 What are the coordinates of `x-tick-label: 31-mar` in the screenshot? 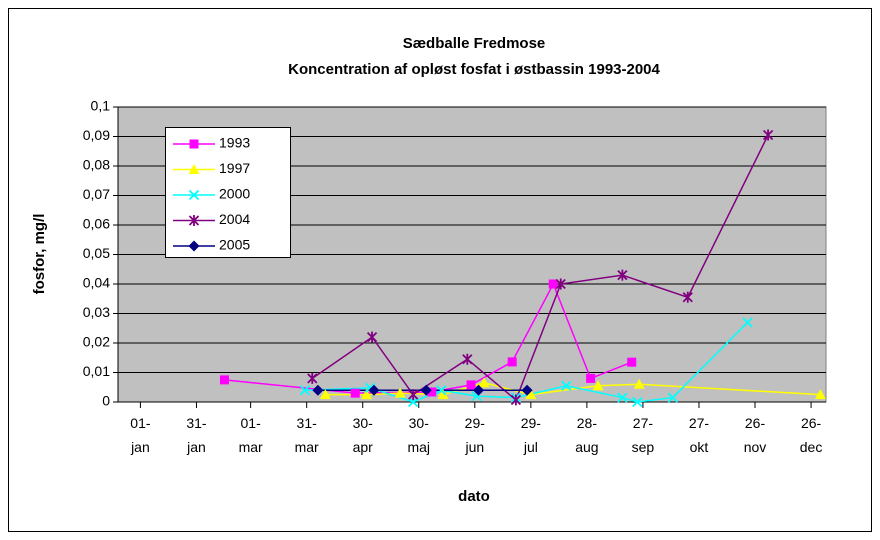 It's located at (307, 435).